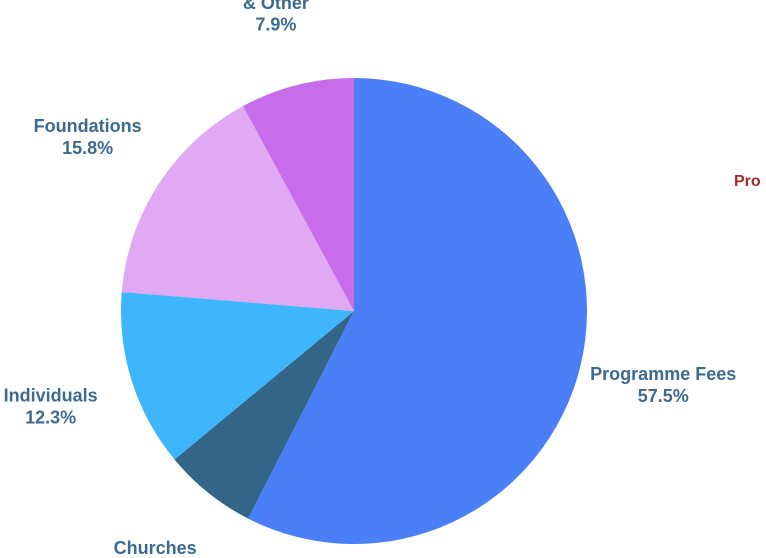 Image resolution: width=766 pixels, height=558 pixels. Describe the element at coordinates (51, 395) in the screenshot. I see `pie-category-label: Individuals` at that location.